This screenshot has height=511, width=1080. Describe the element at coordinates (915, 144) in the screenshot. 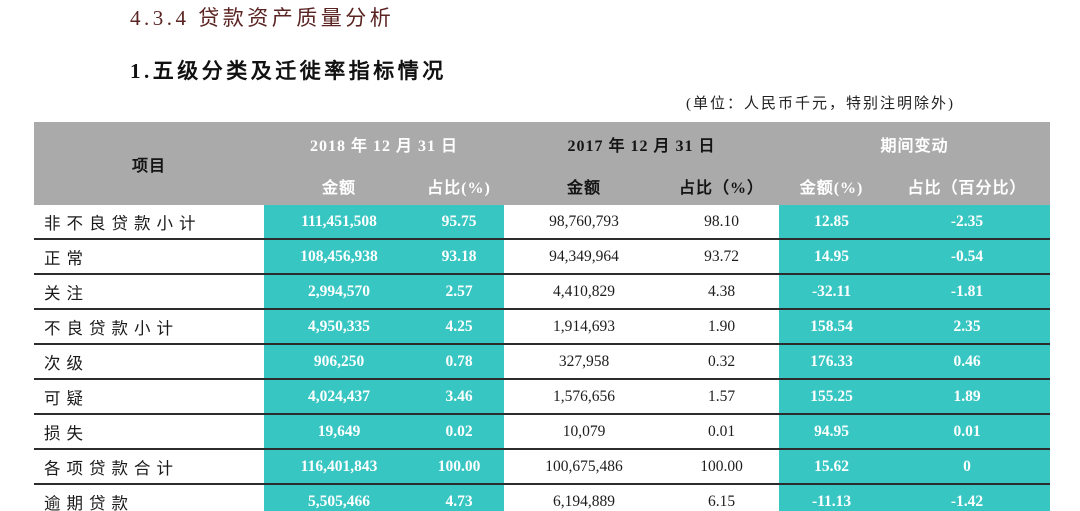

I see `header-group-change: 期间变动` at that location.